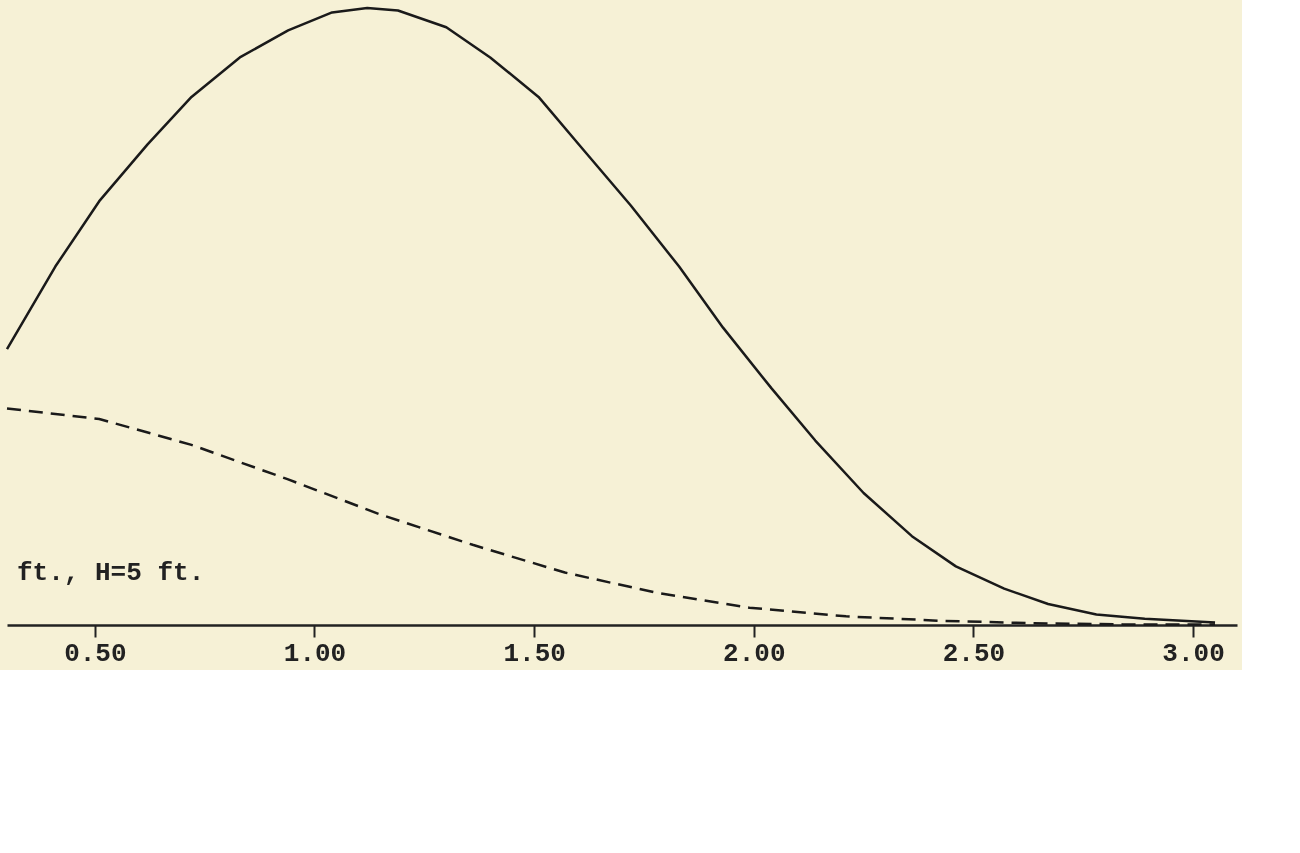 This screenshot has height=853, width=1300. What do you see at coordinates (1193, 653) in the screenshot?
I see `x-tick-label: 3.00` at bounding box center [1193, 653].